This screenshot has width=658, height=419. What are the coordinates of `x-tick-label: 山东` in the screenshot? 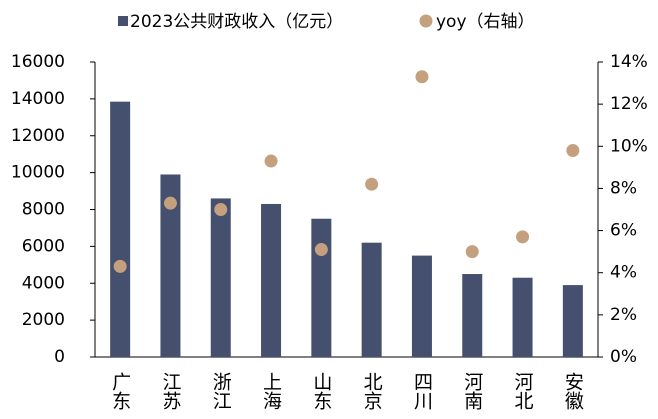 It's located at (321, 391).